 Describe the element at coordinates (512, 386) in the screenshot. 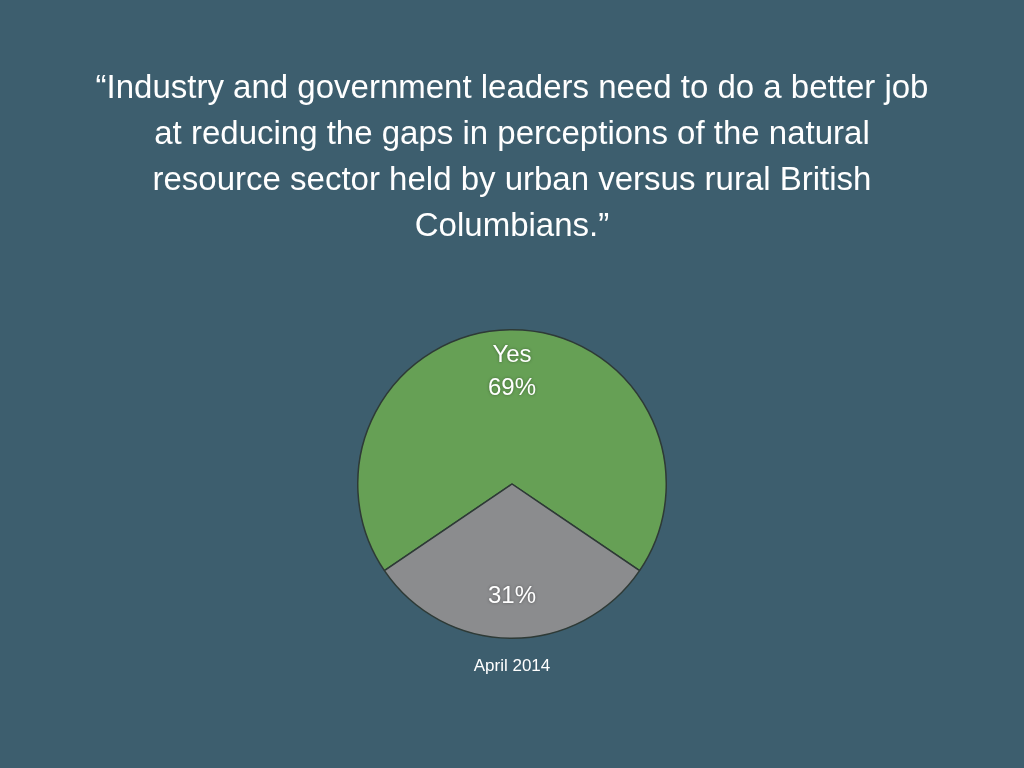

I see `data-label: 69%` at that location.